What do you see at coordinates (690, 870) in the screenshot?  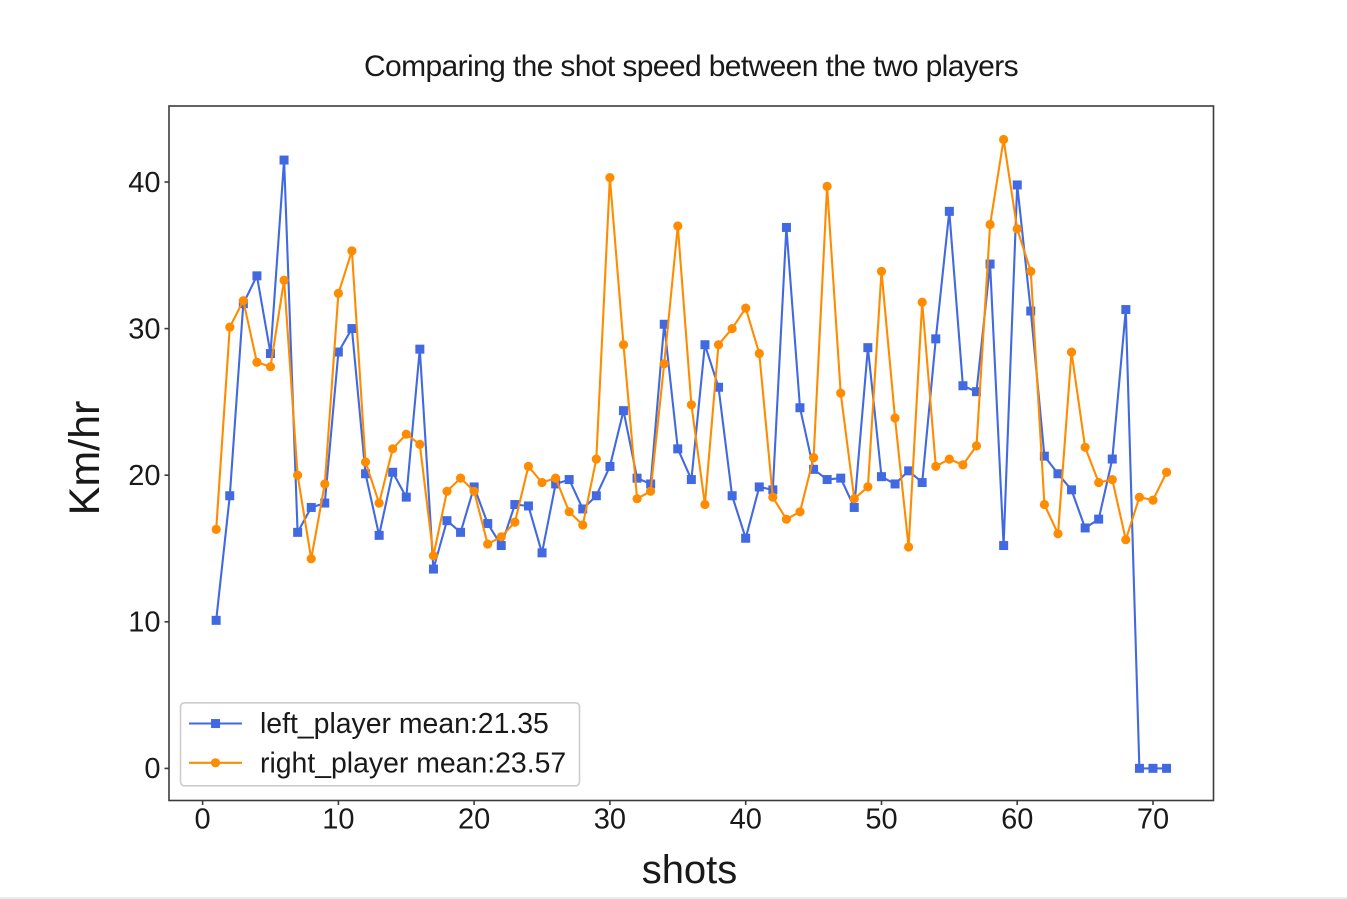 I see `svg-text: shots` at bounding box center [690, 870].